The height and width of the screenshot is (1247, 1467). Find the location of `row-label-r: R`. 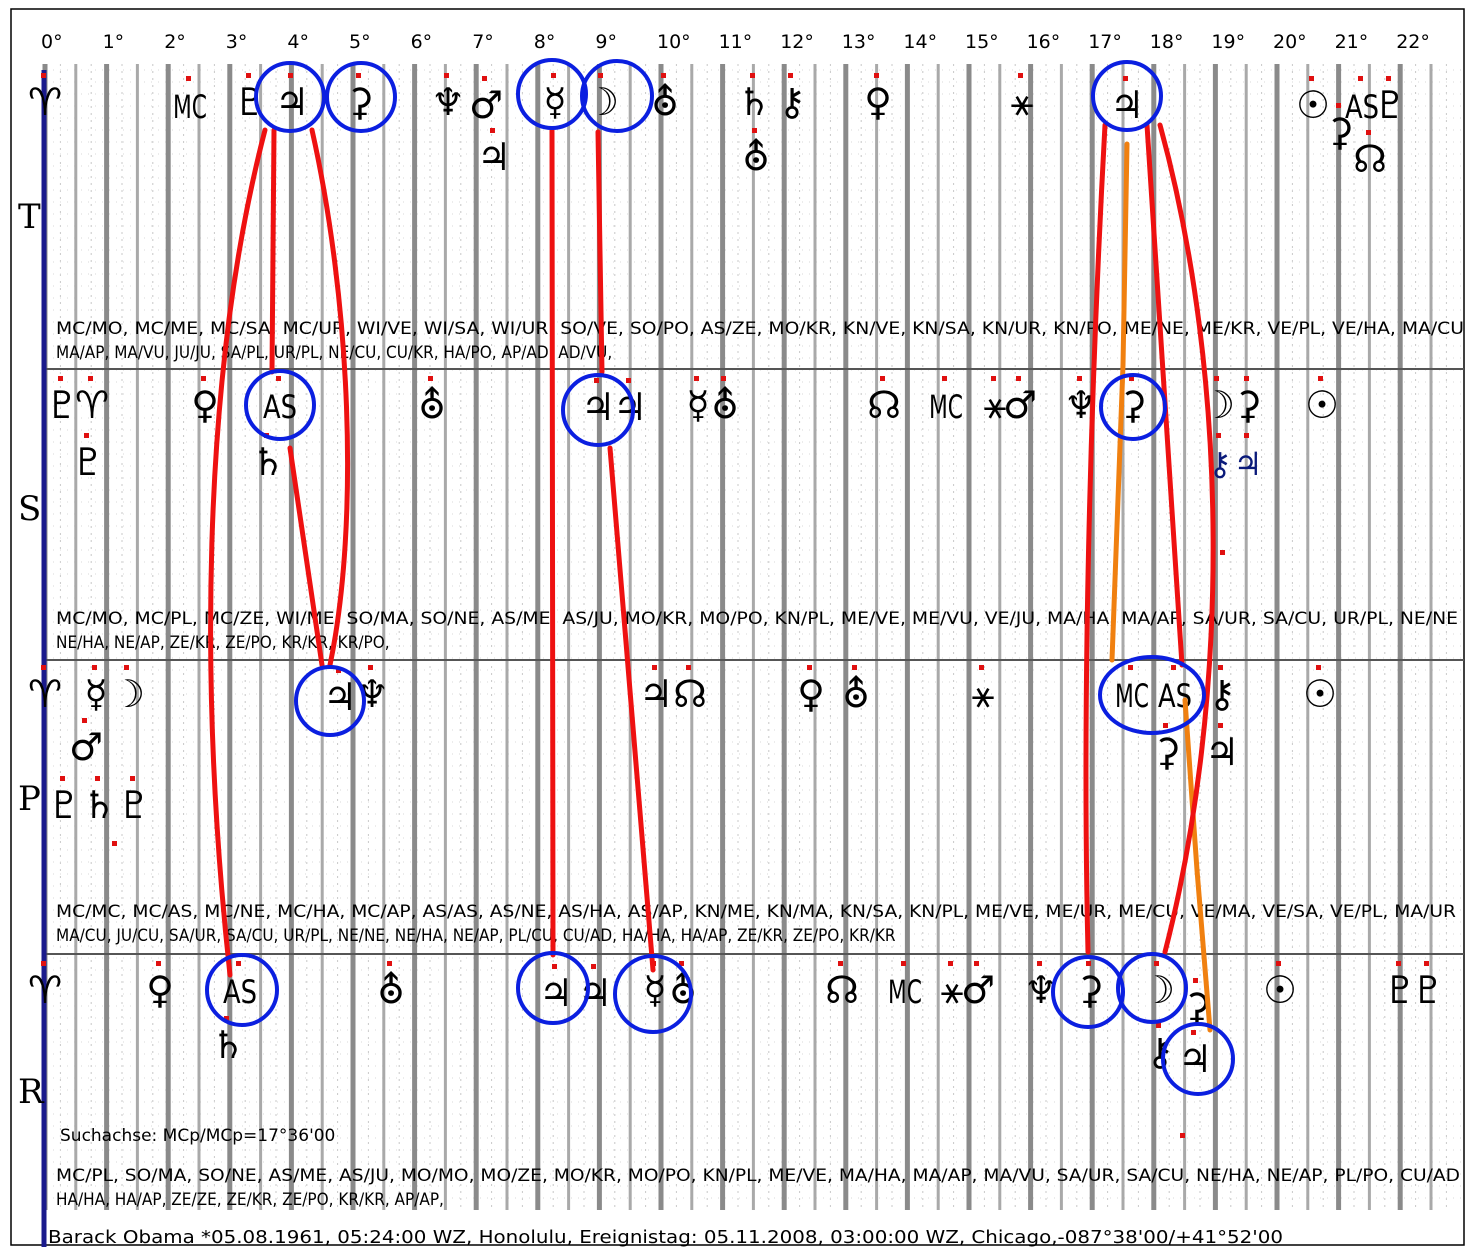

row-label-r: R is located at coordinates (31, 1092).